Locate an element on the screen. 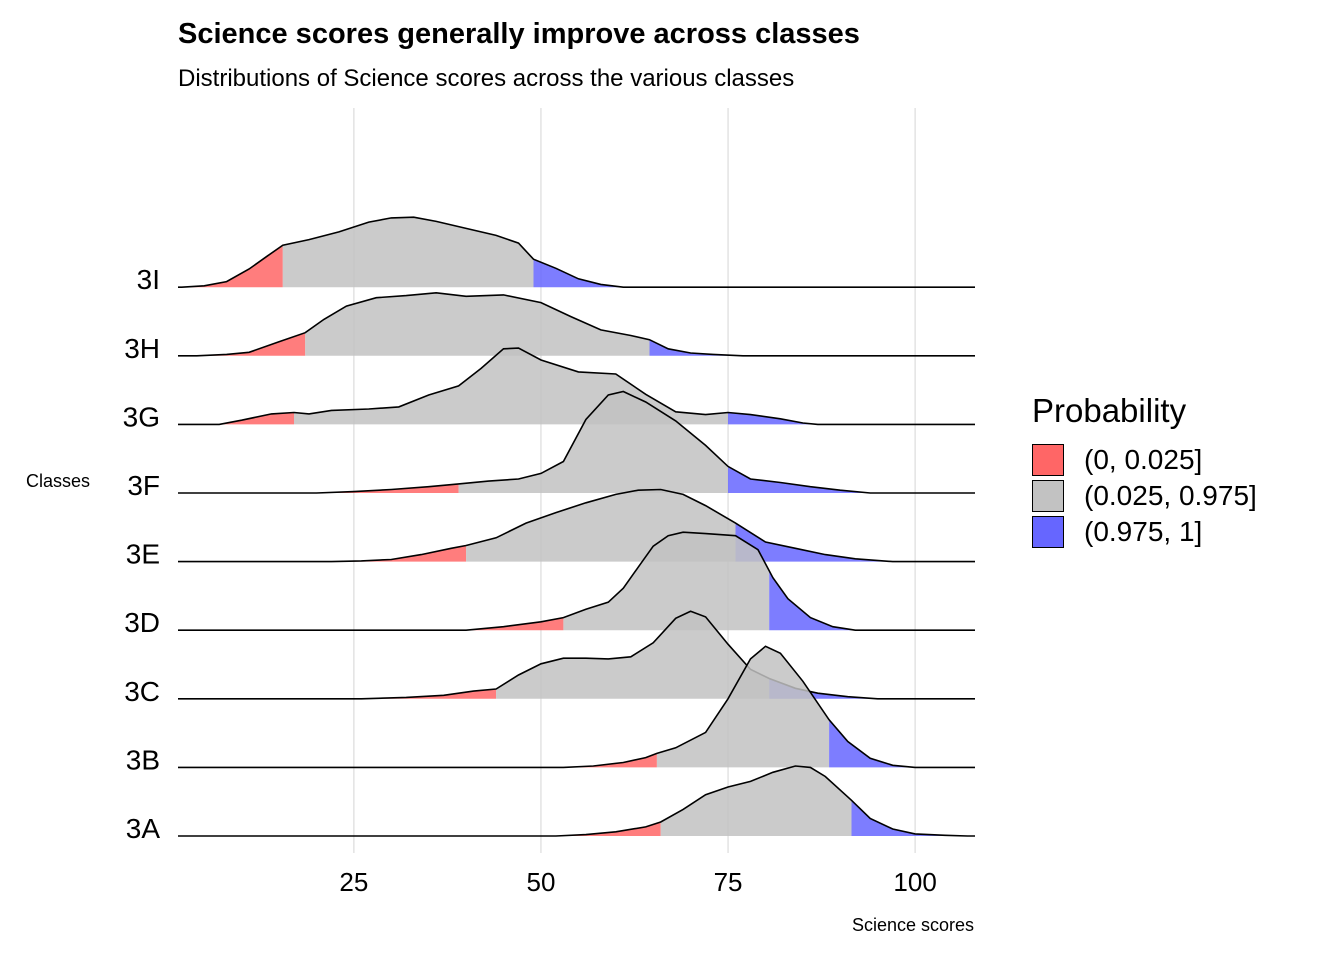  ridge-3e: 3E is located at coordinates (550, 529).